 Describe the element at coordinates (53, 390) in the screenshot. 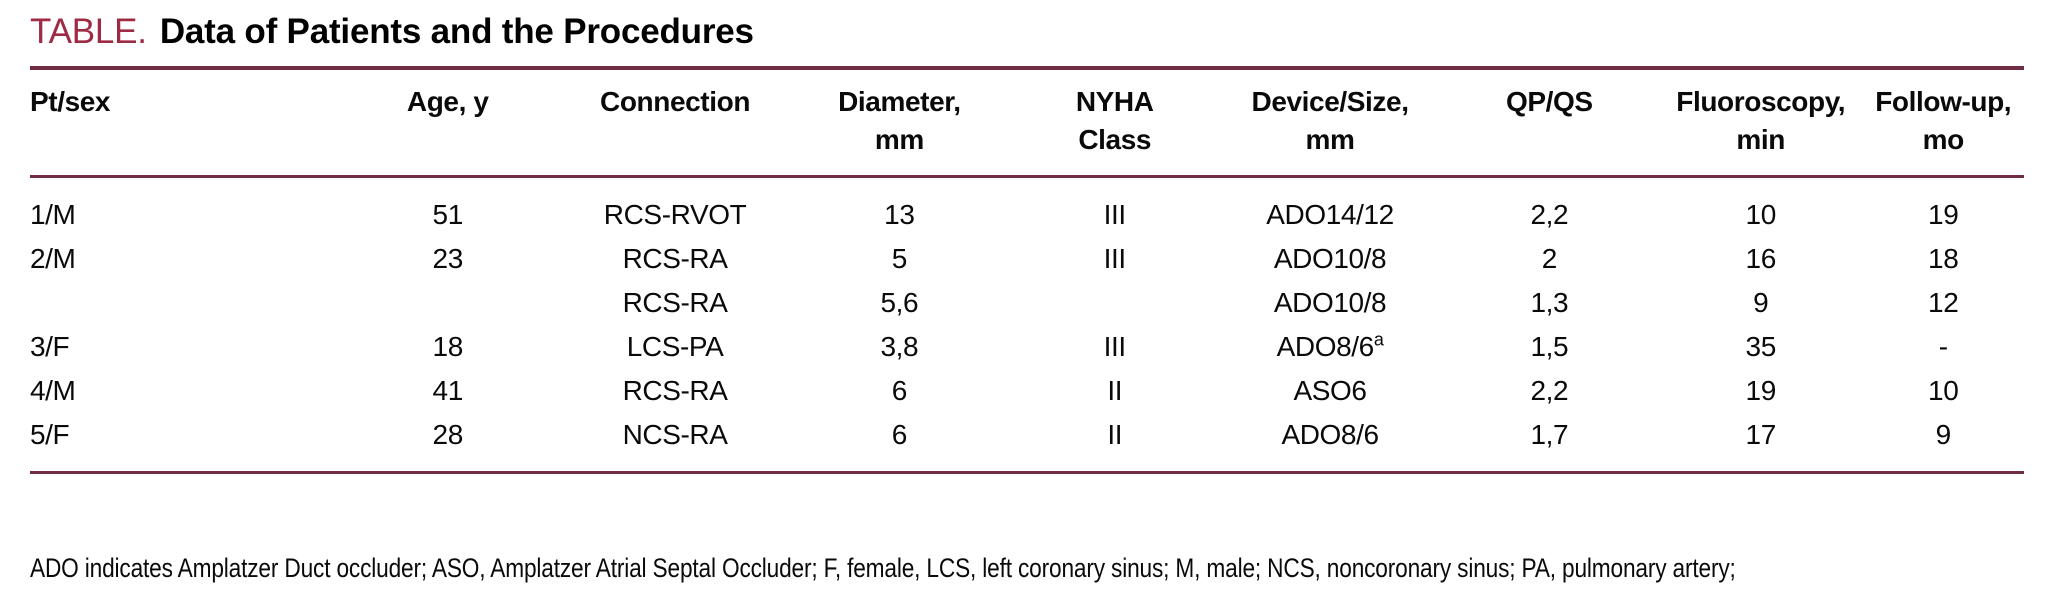

I see `cell-pt-sex: 4/M` at that location.